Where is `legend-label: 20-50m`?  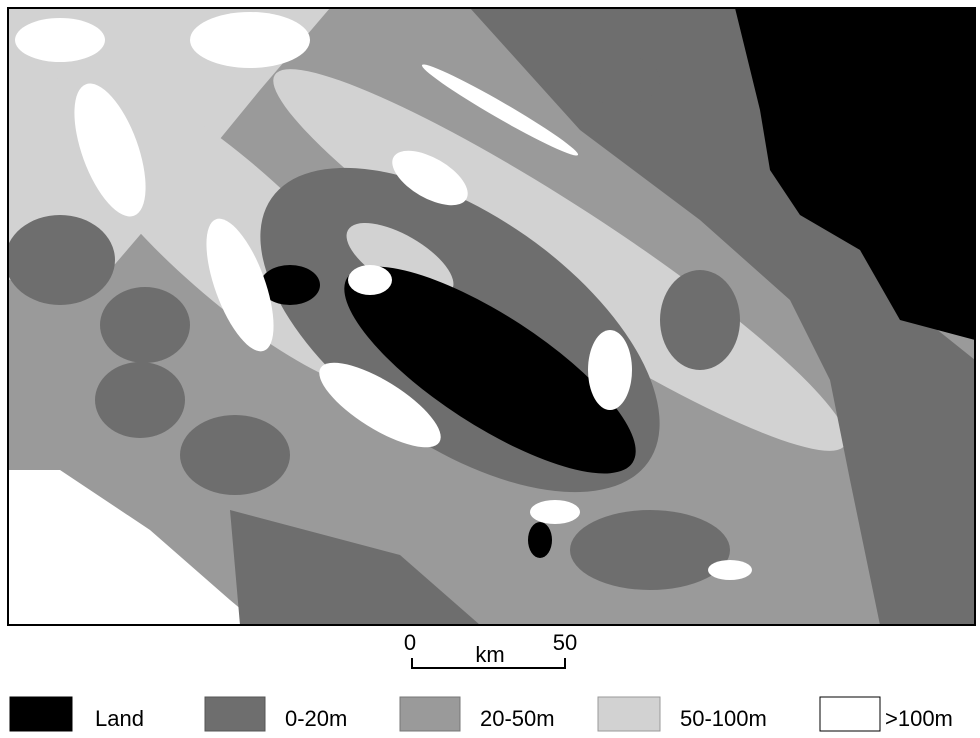 legend-label: 20-50m is located at coordinates (517, 718).